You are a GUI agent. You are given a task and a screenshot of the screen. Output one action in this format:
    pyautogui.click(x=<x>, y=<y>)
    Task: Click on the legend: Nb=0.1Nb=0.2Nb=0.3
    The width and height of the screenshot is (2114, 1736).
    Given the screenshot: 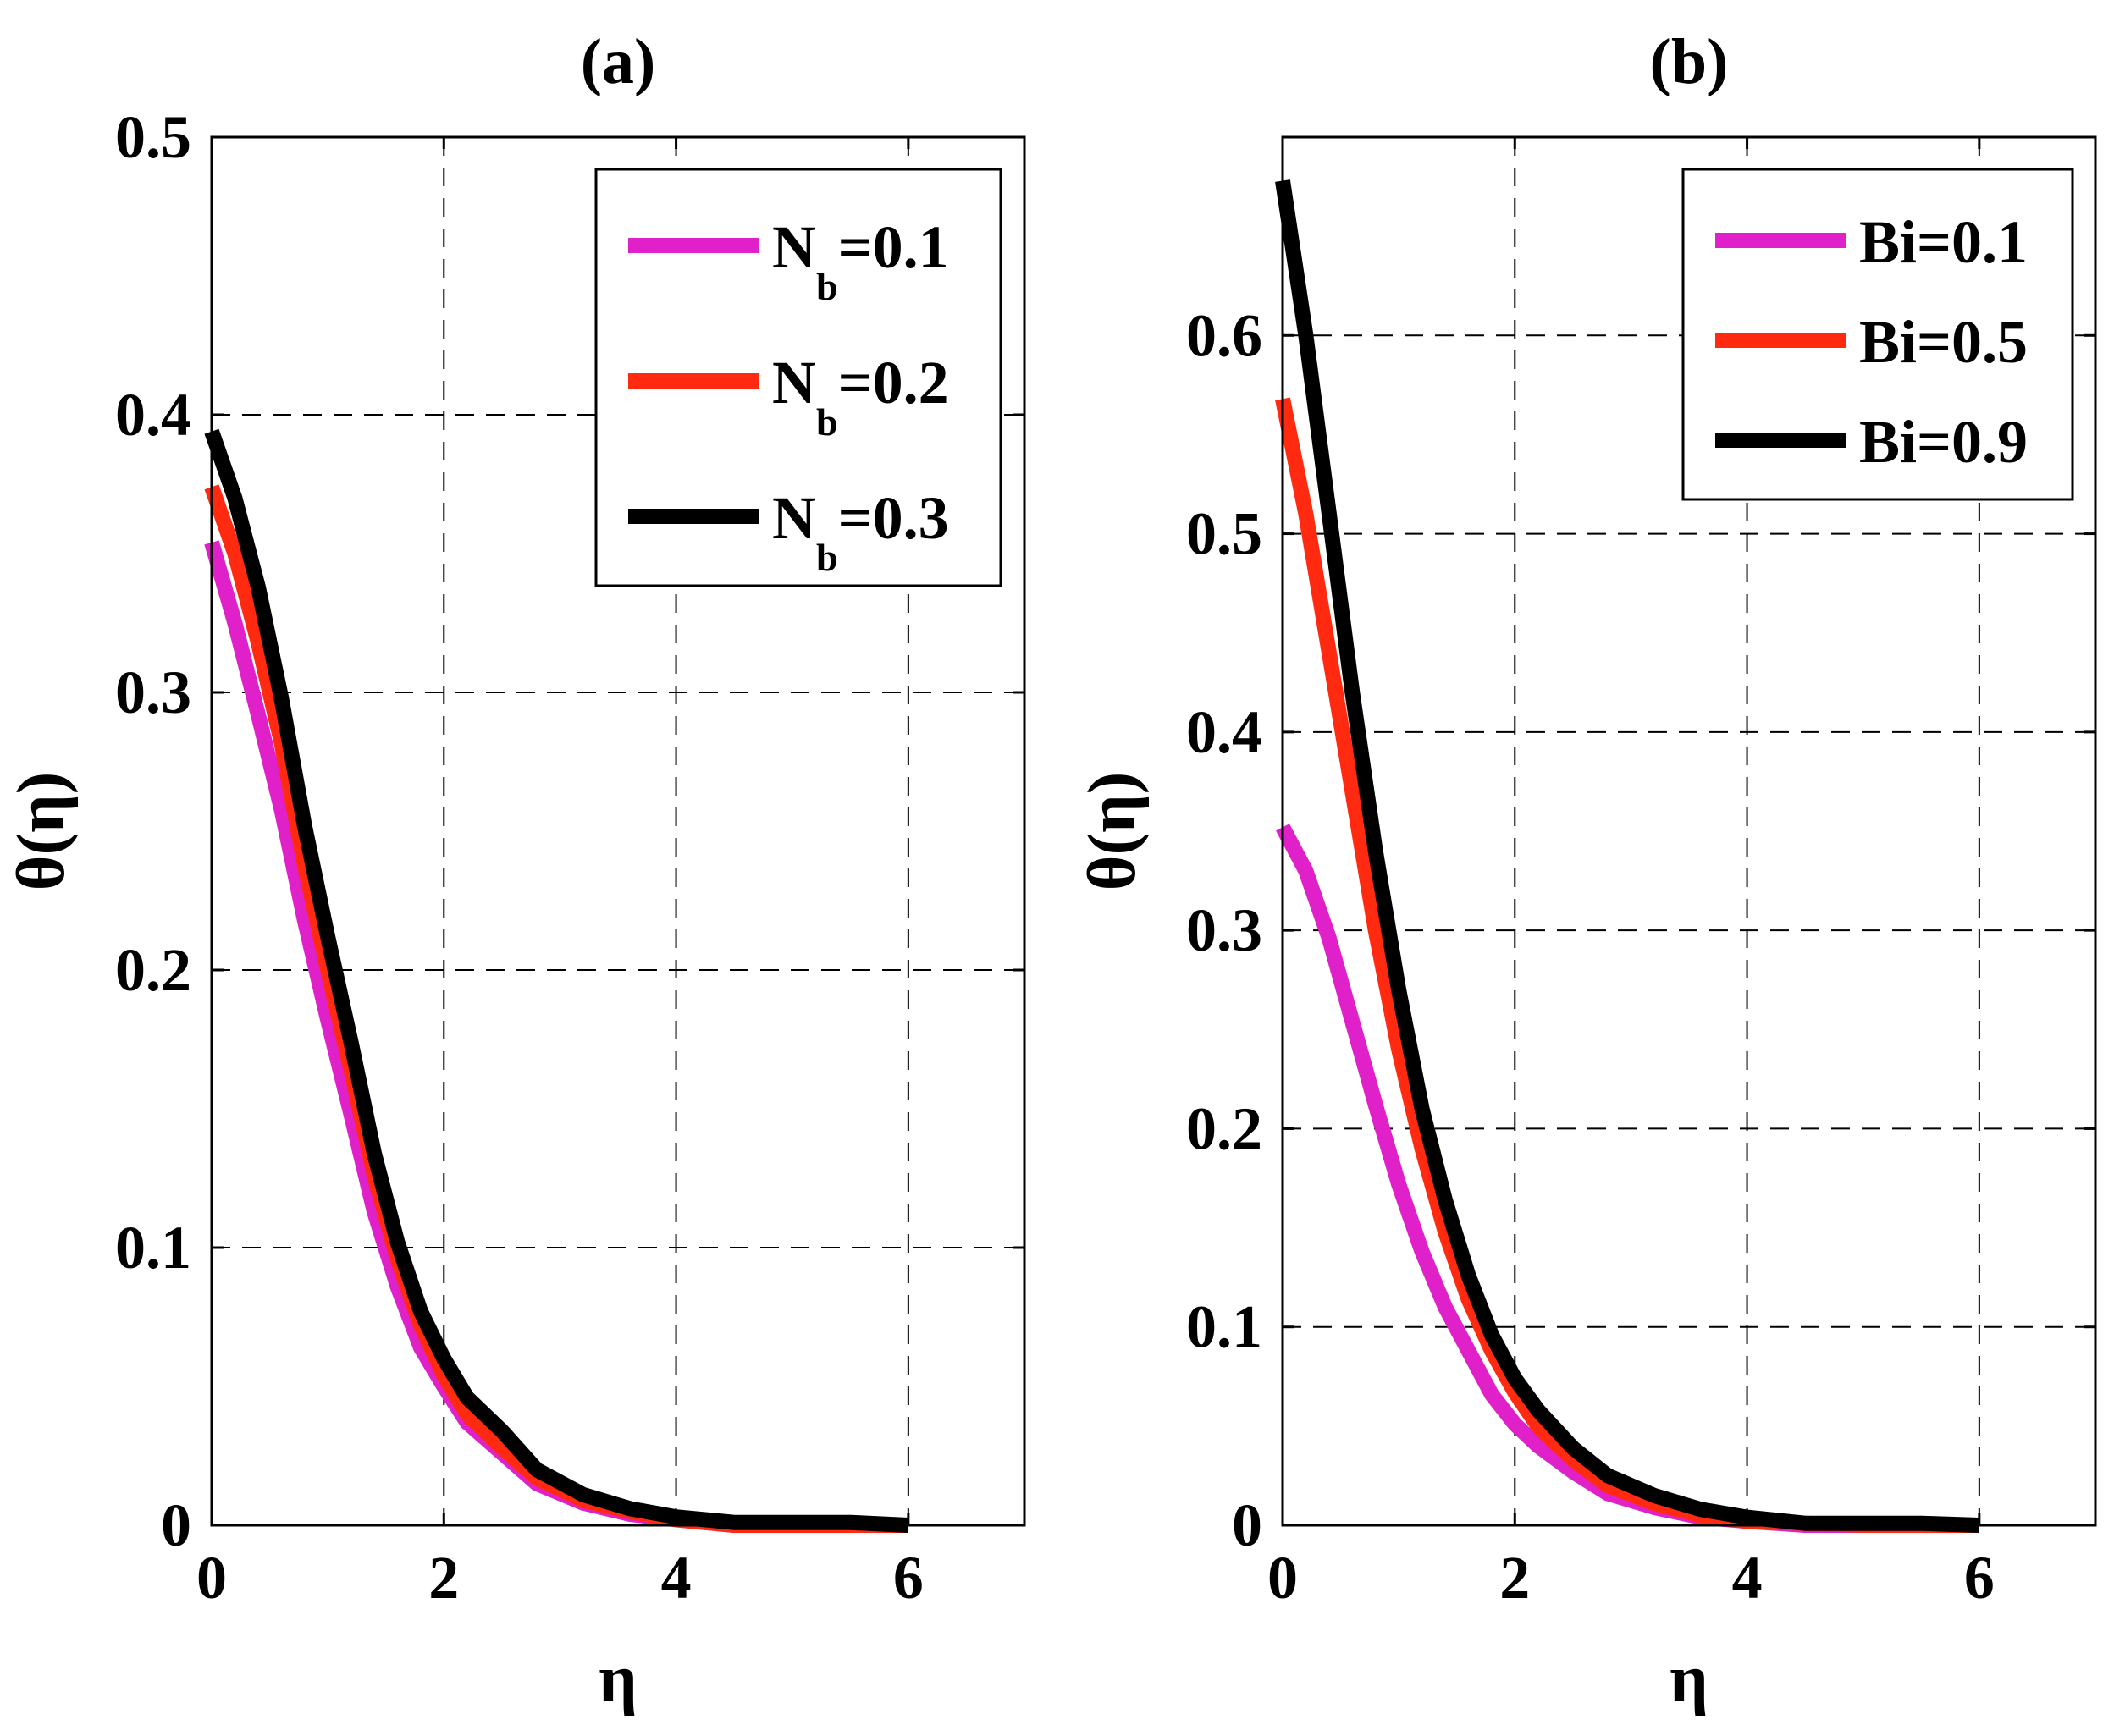 What is the action you would take?
    pyautogui.click(x=798, y=377)
    